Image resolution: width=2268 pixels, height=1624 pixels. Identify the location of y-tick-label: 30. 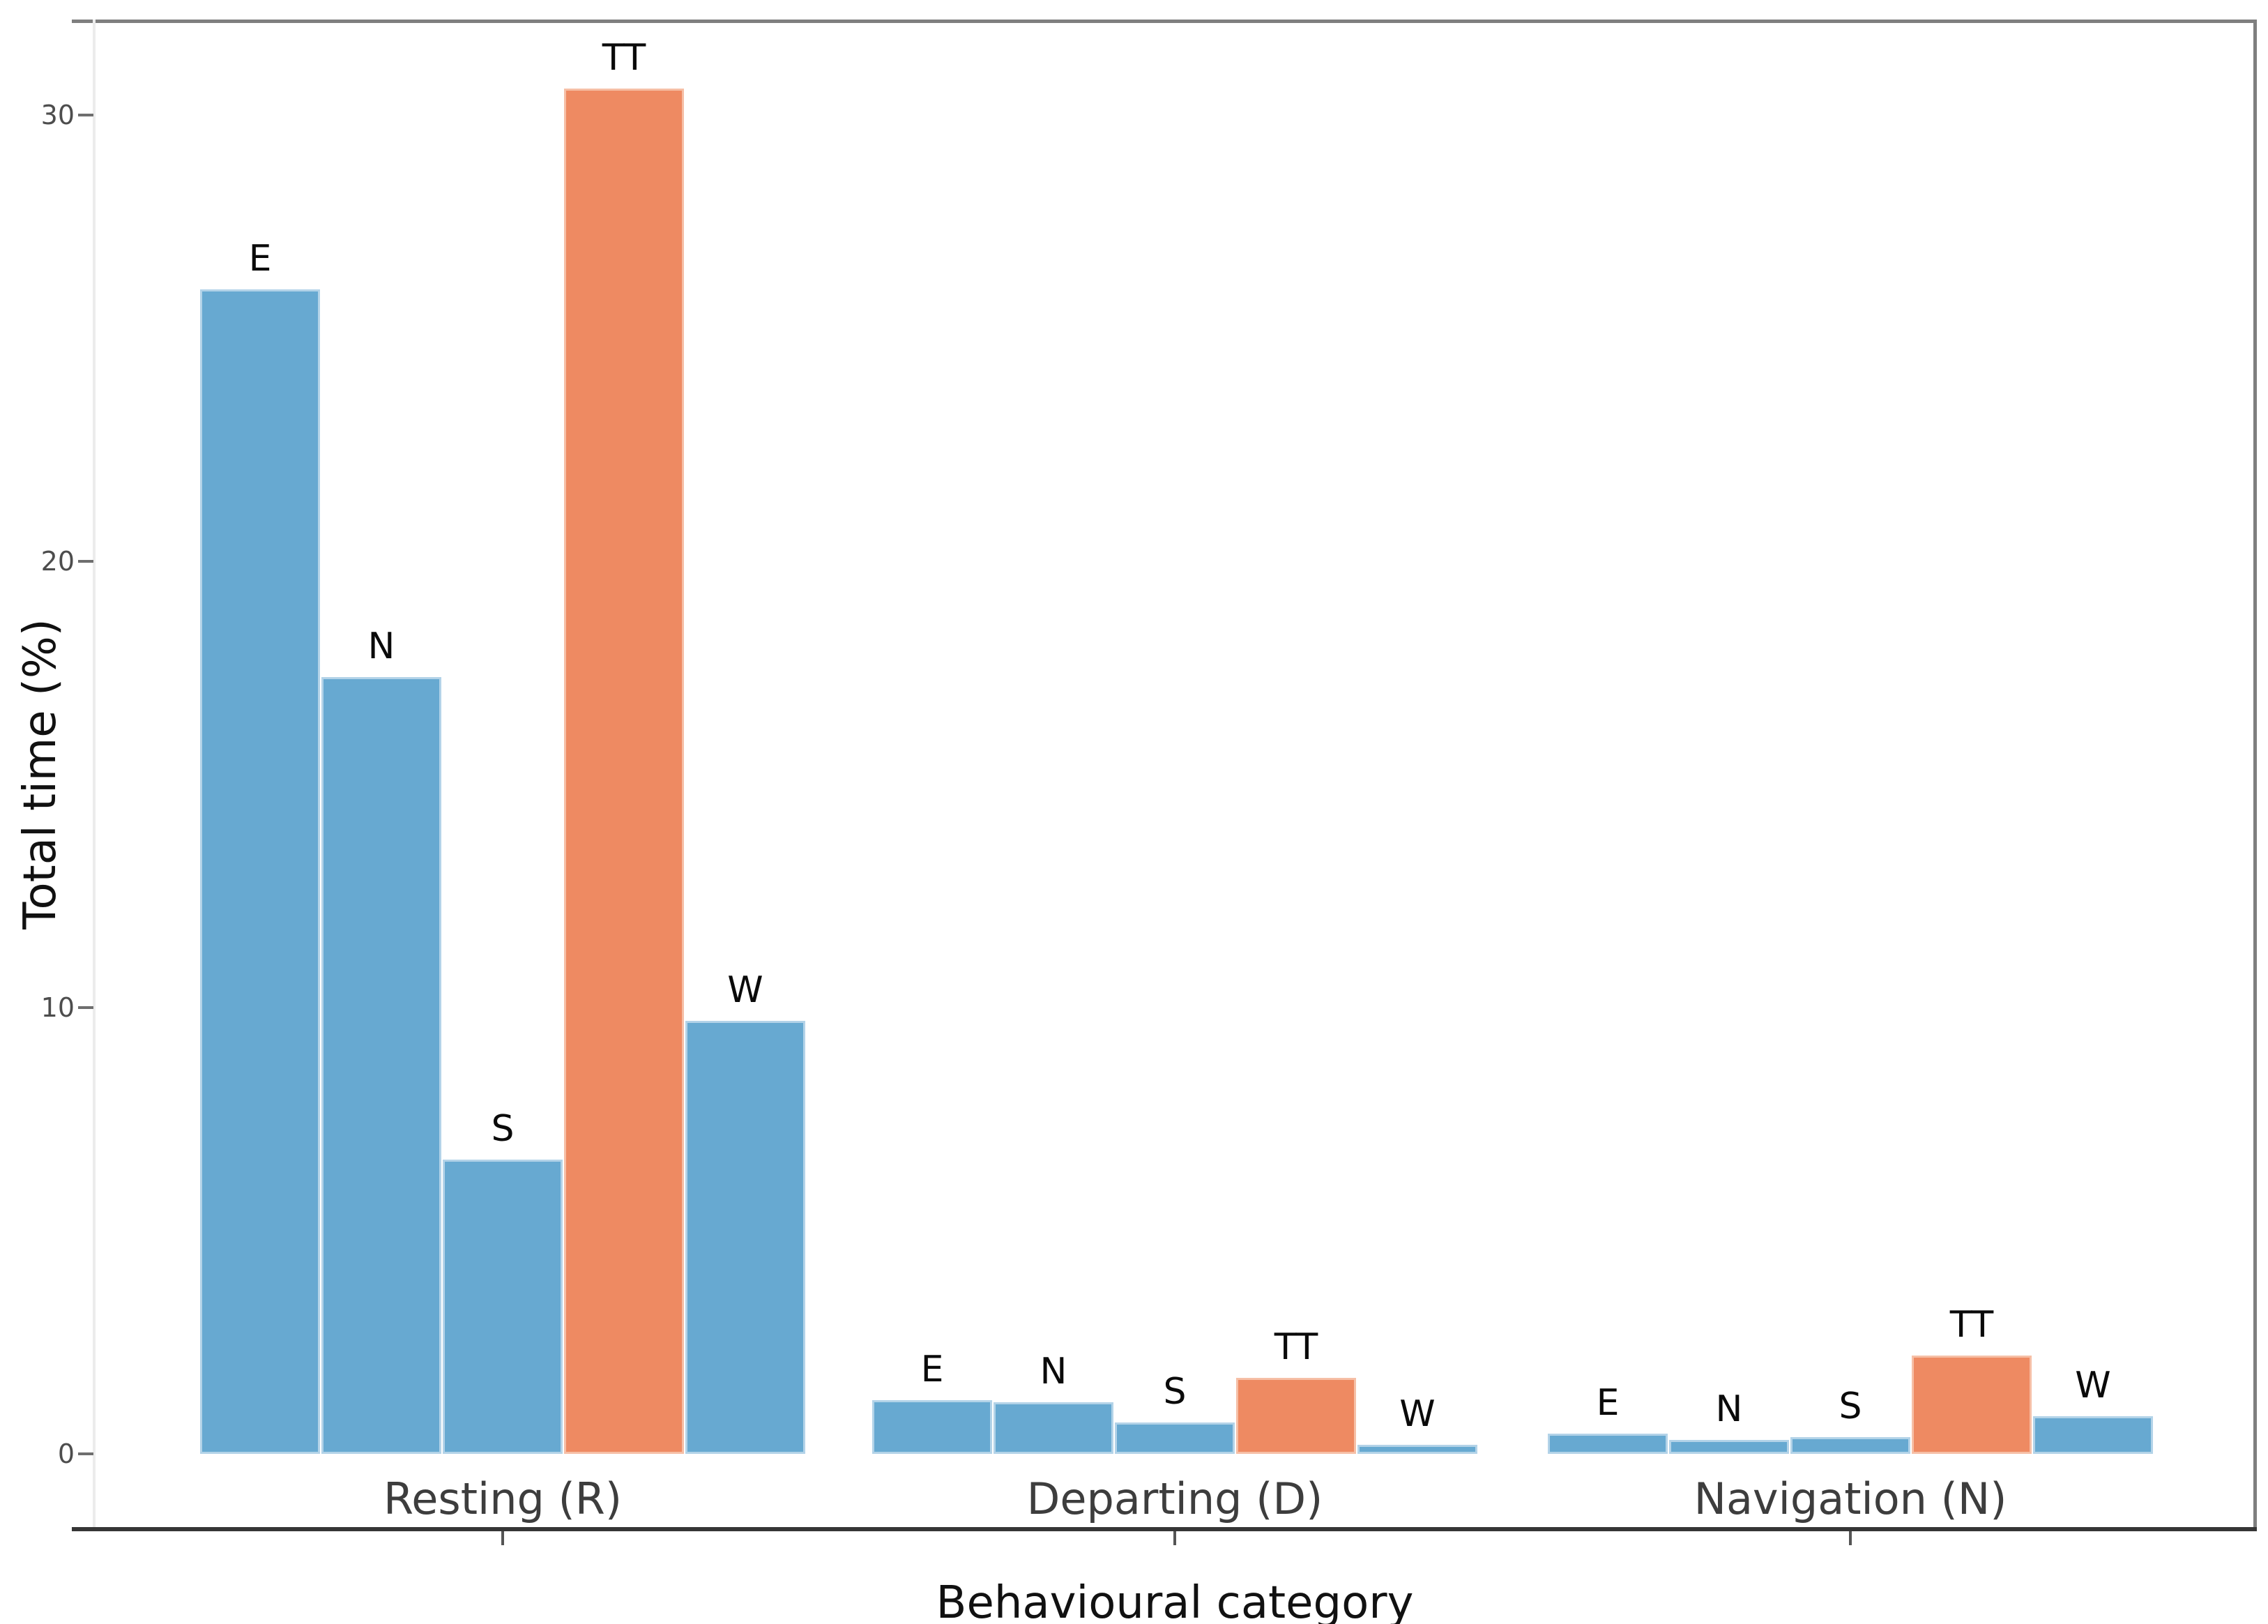
(57, 115).